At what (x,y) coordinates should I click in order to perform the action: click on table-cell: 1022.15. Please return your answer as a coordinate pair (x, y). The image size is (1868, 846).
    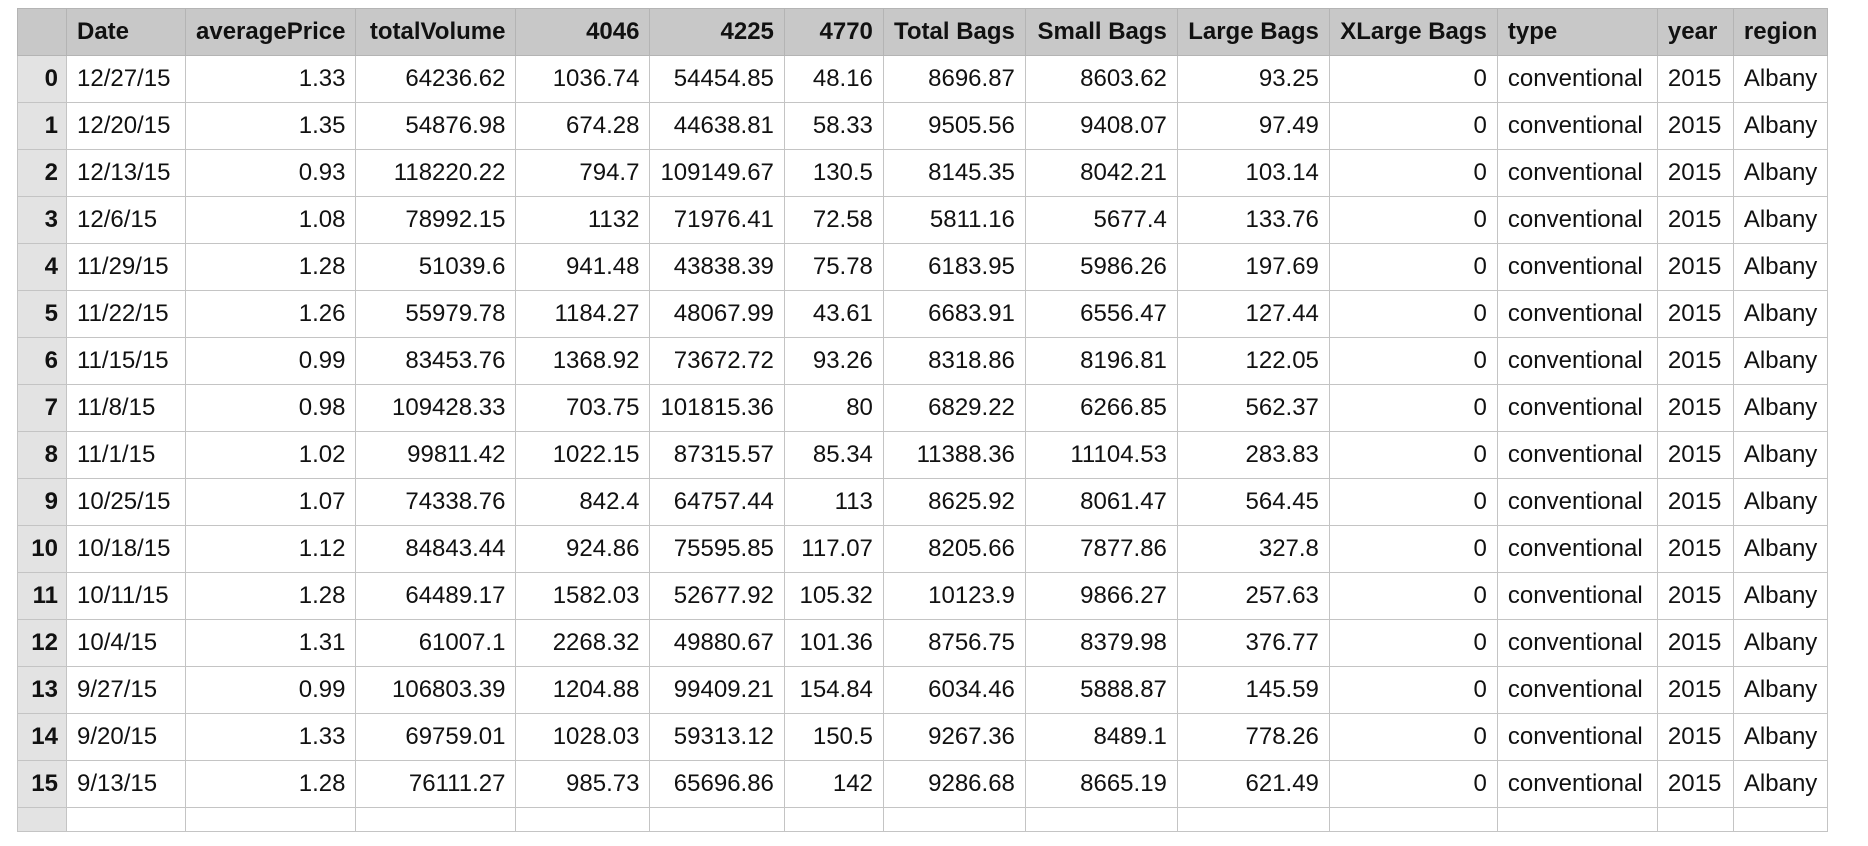
    Looking at the image, I should click on (583, 455).